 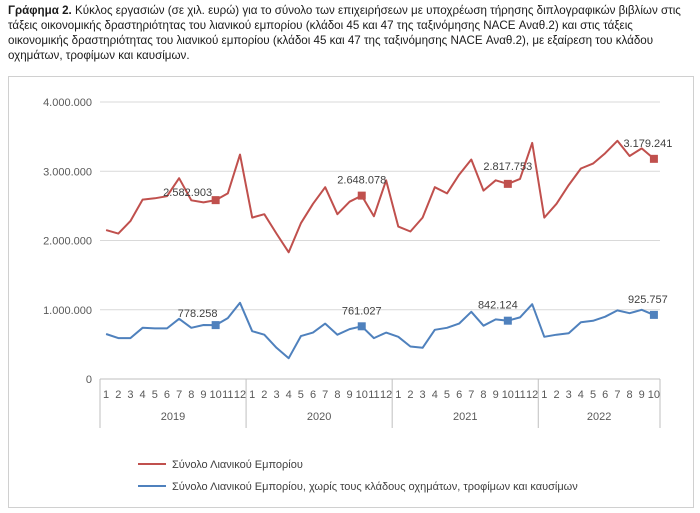 What do you see at coordinates (67, 311) in the screenshot?
I see `y-tick-label: 1.000.000` at bounding box center [67, 311].